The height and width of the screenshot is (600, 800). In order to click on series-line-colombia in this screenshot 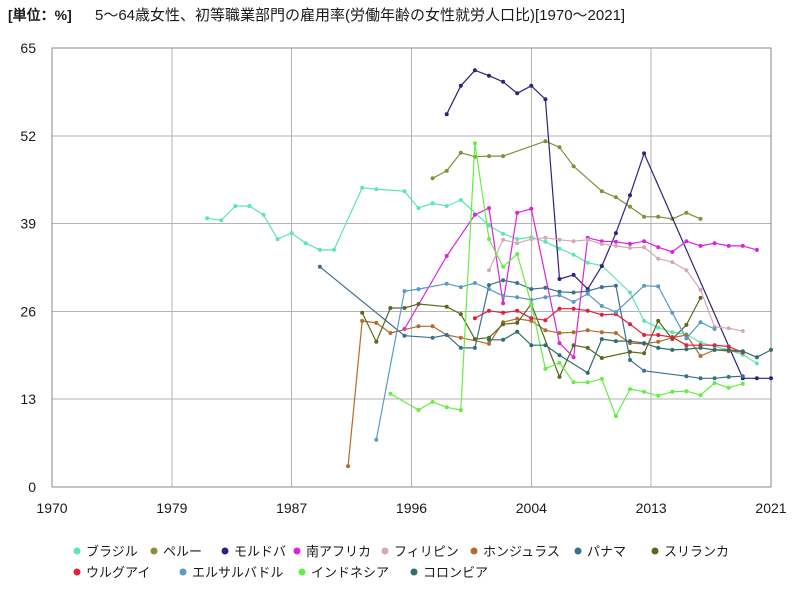, I will do `click(630, 352)`.